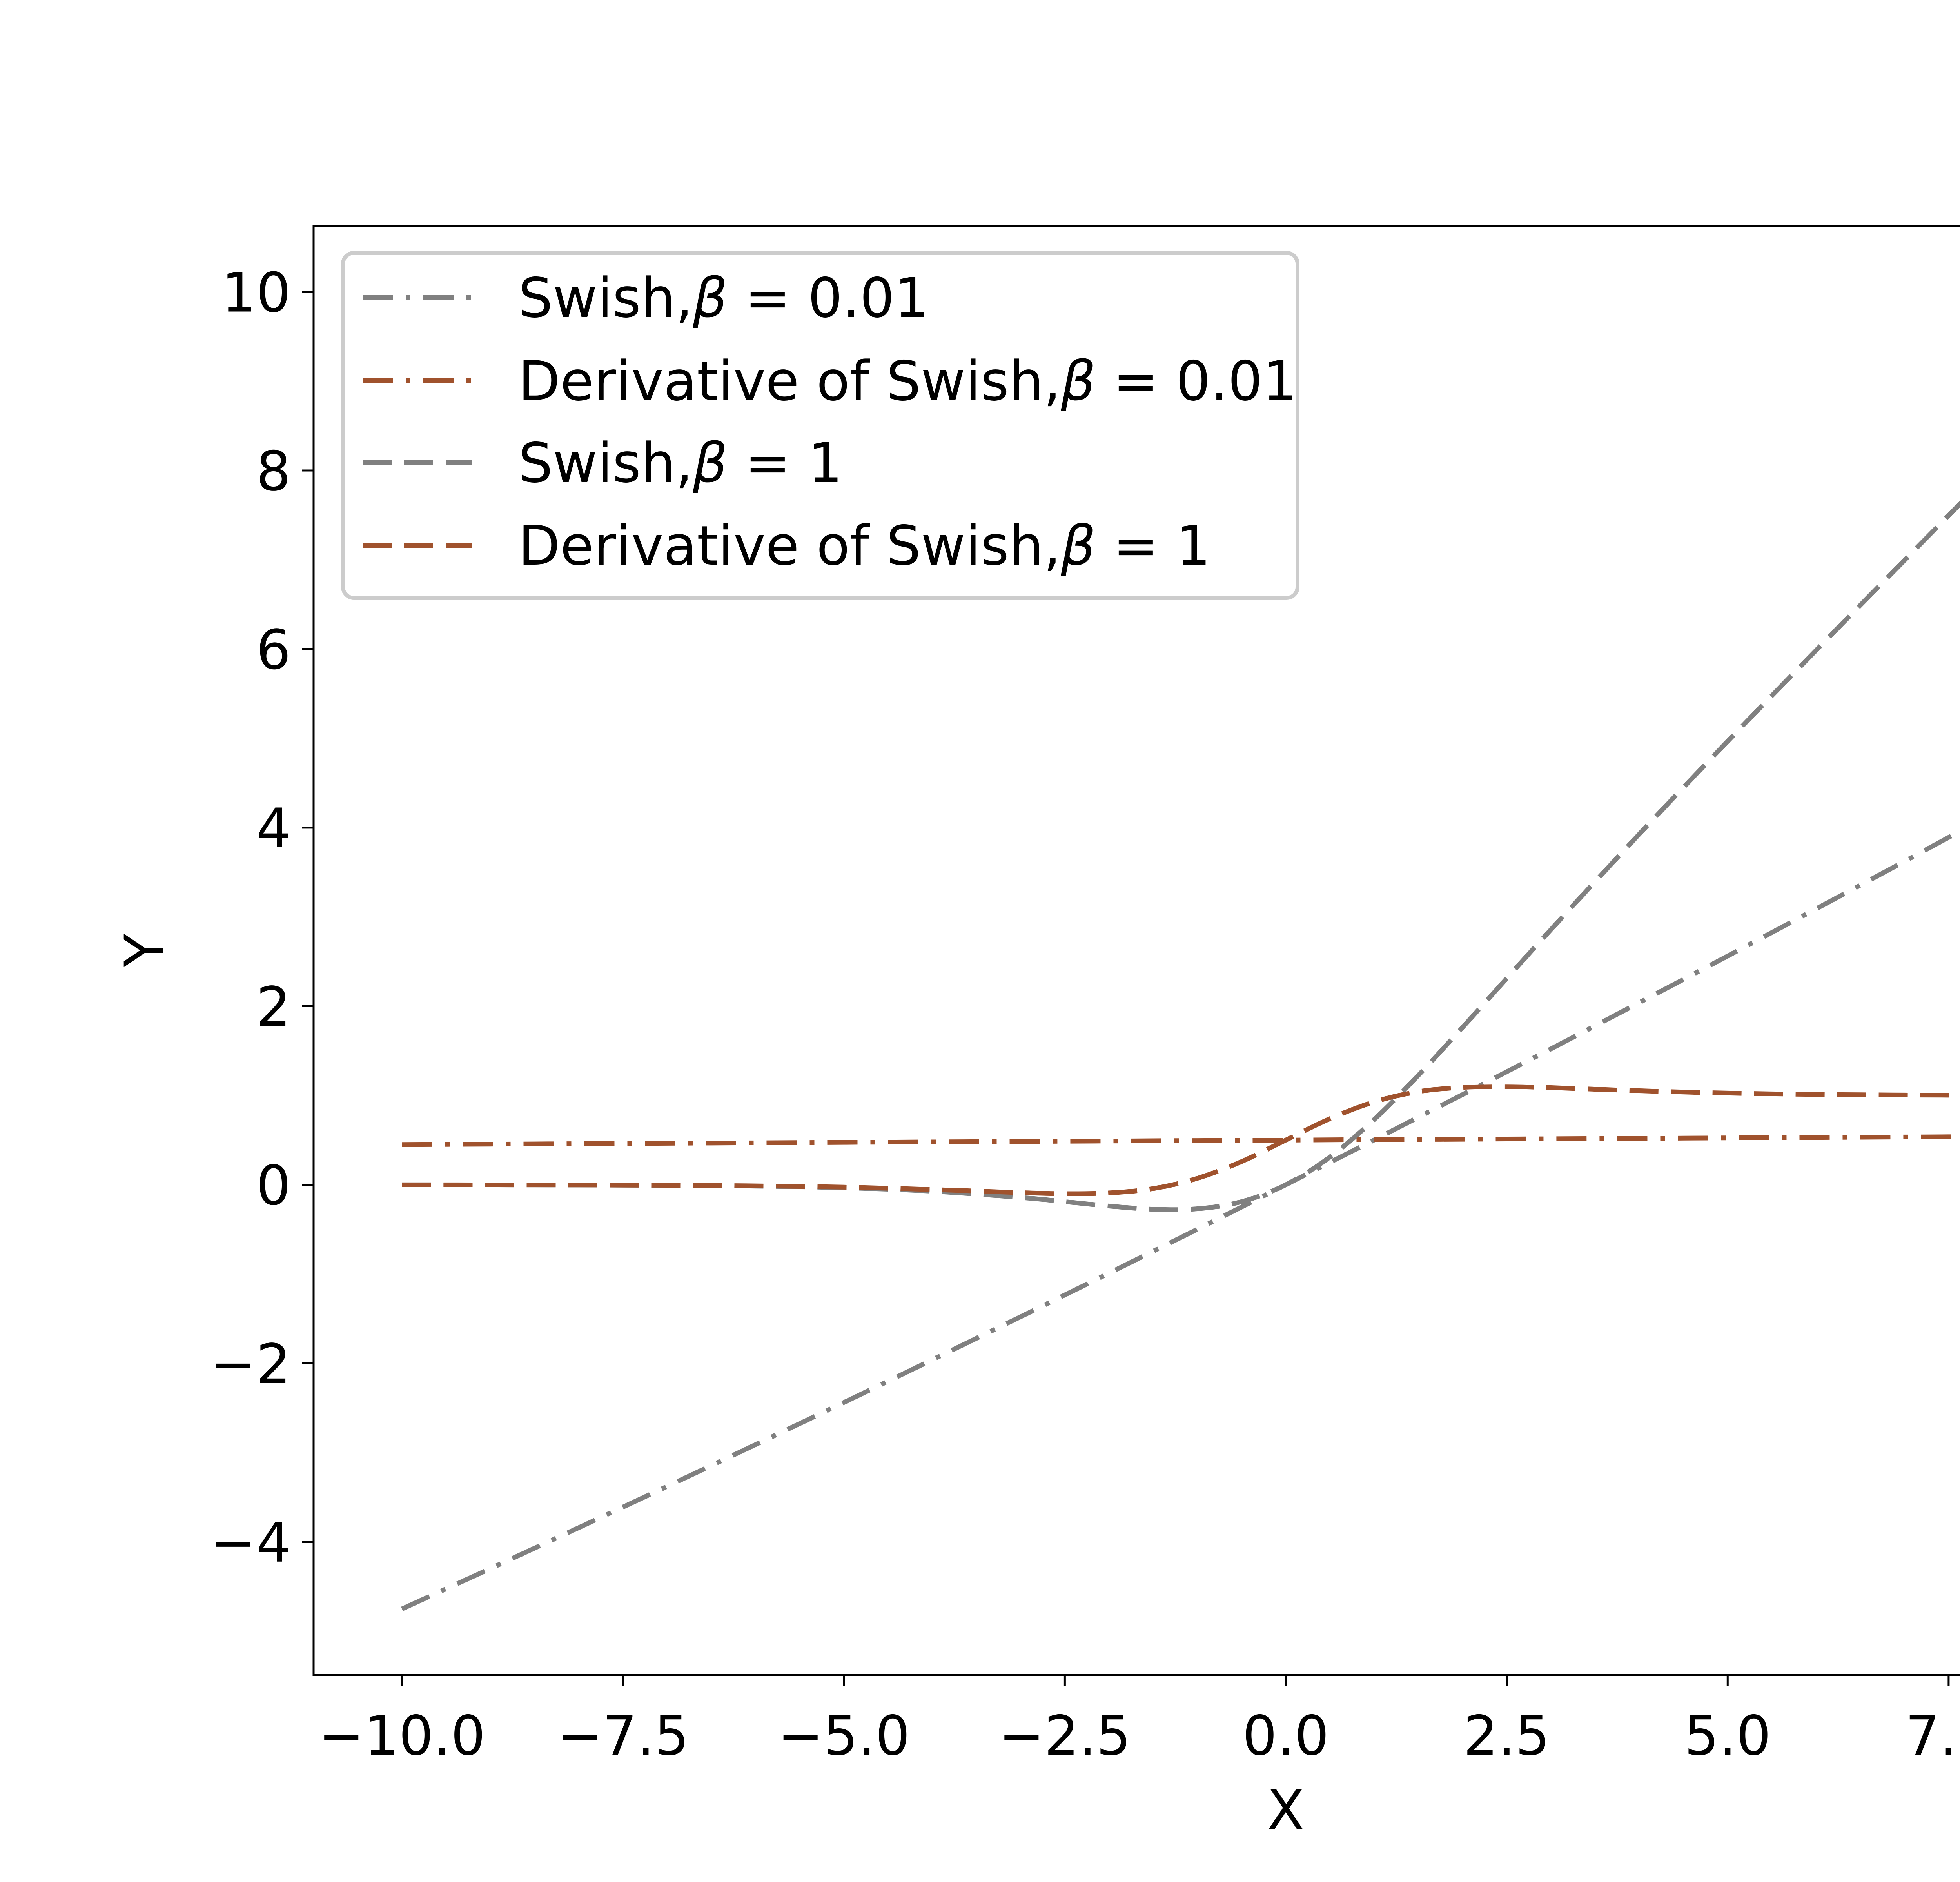  Describe the element at coordinates (1506, 1736) in the screenshot. I see `x-tick-label: 2.5` at that location.